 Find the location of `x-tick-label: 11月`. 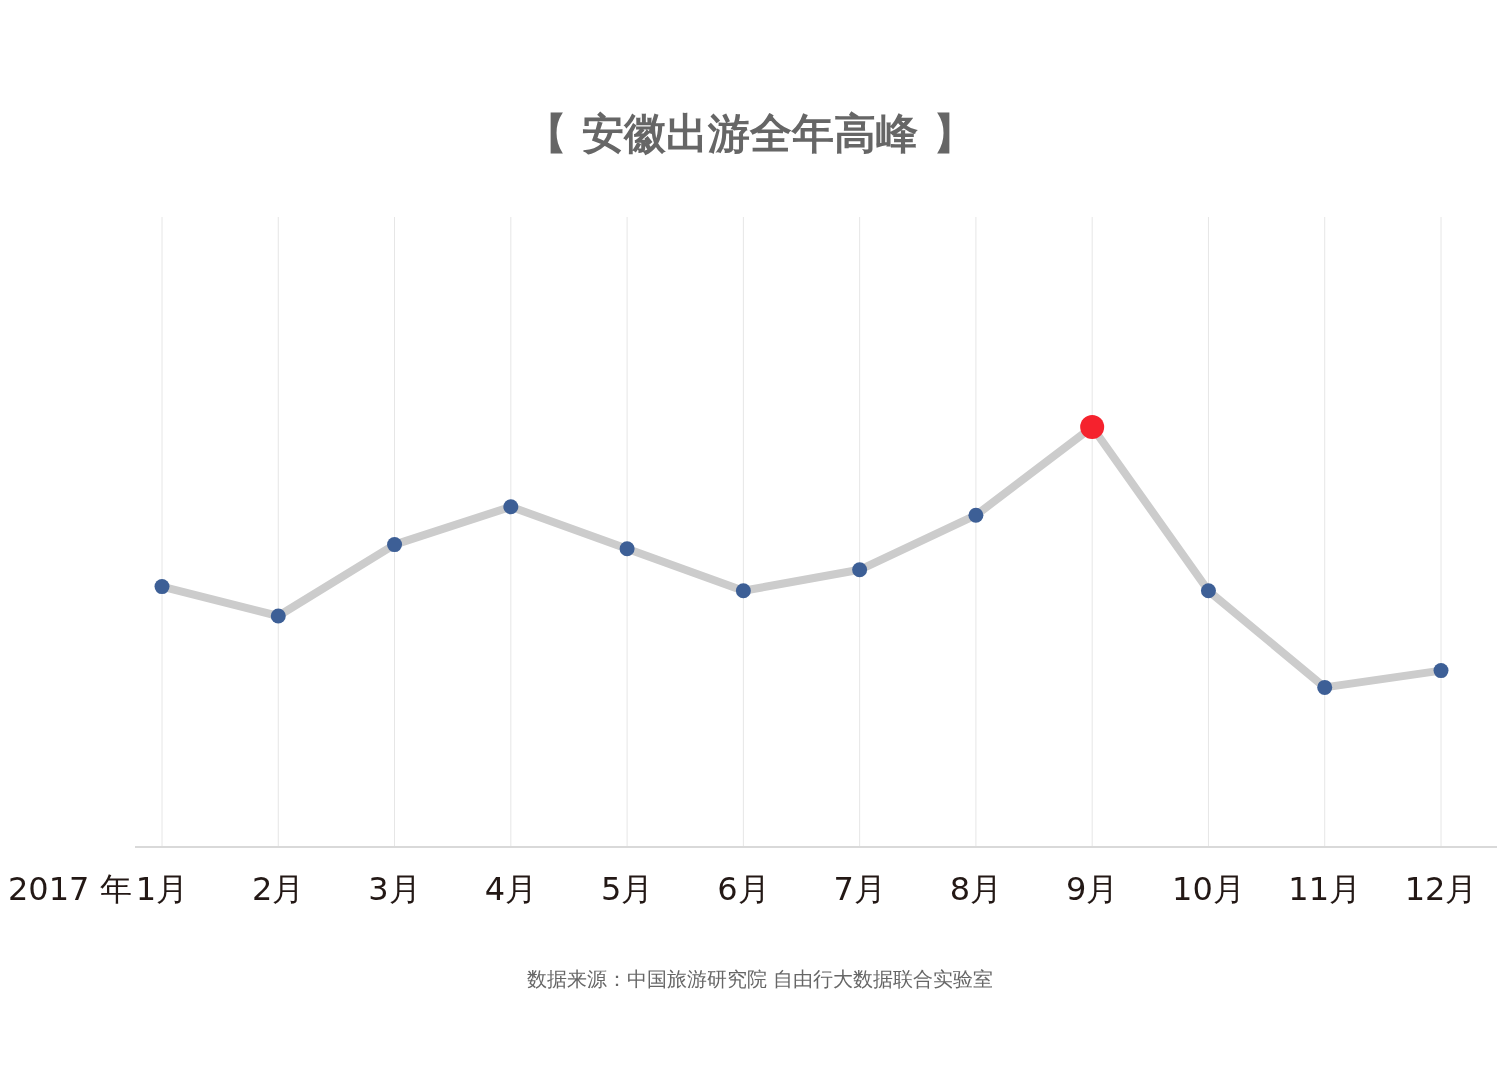

x-tick-label: 11月 is located at coordinates (1325, 889).